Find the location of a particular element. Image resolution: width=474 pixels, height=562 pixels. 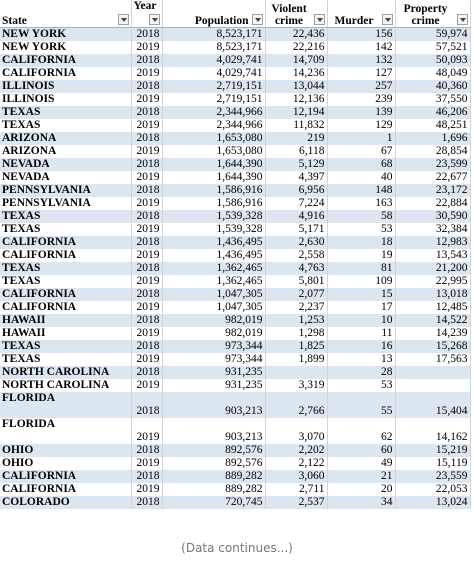

table-cell: 50,093 is located at coordinates (433, 60).